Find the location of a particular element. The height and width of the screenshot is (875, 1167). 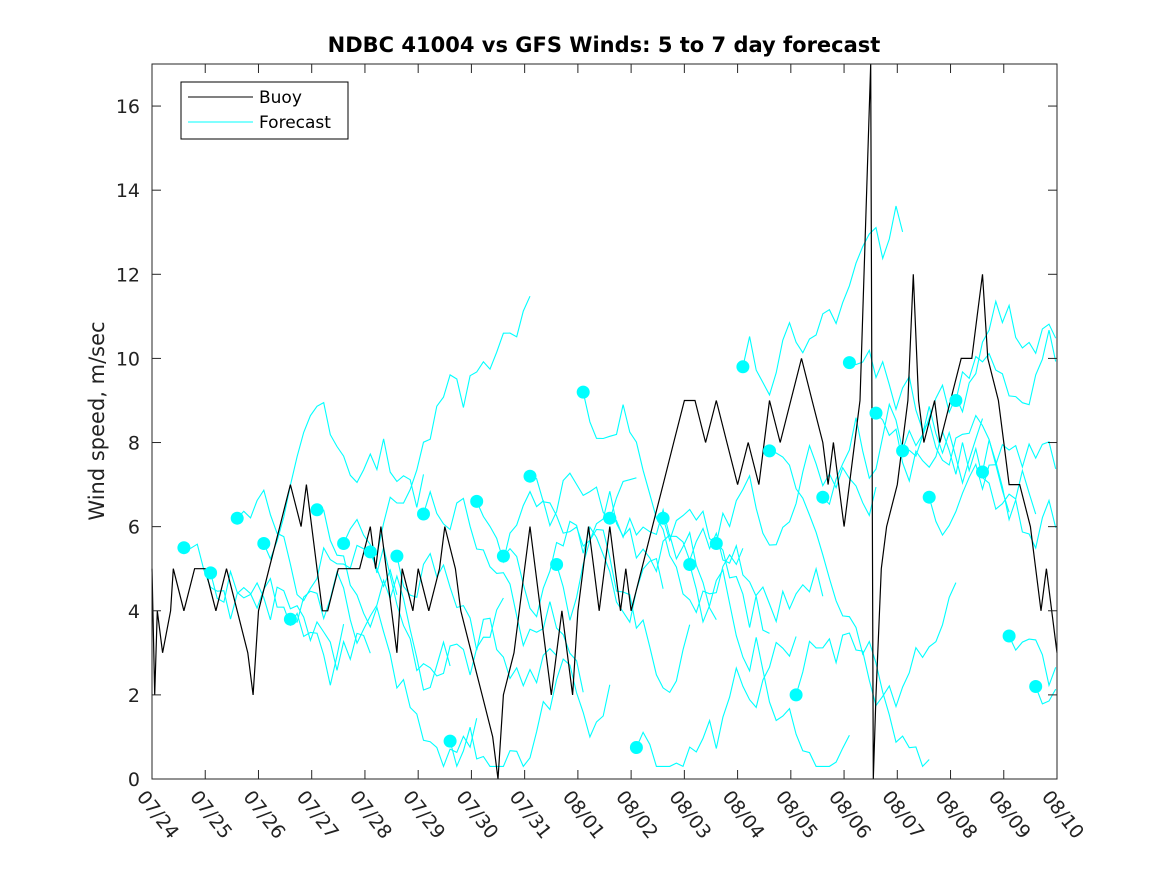

y-axis-label: Wind speed, m/sec is located at coordinates (97, 420).